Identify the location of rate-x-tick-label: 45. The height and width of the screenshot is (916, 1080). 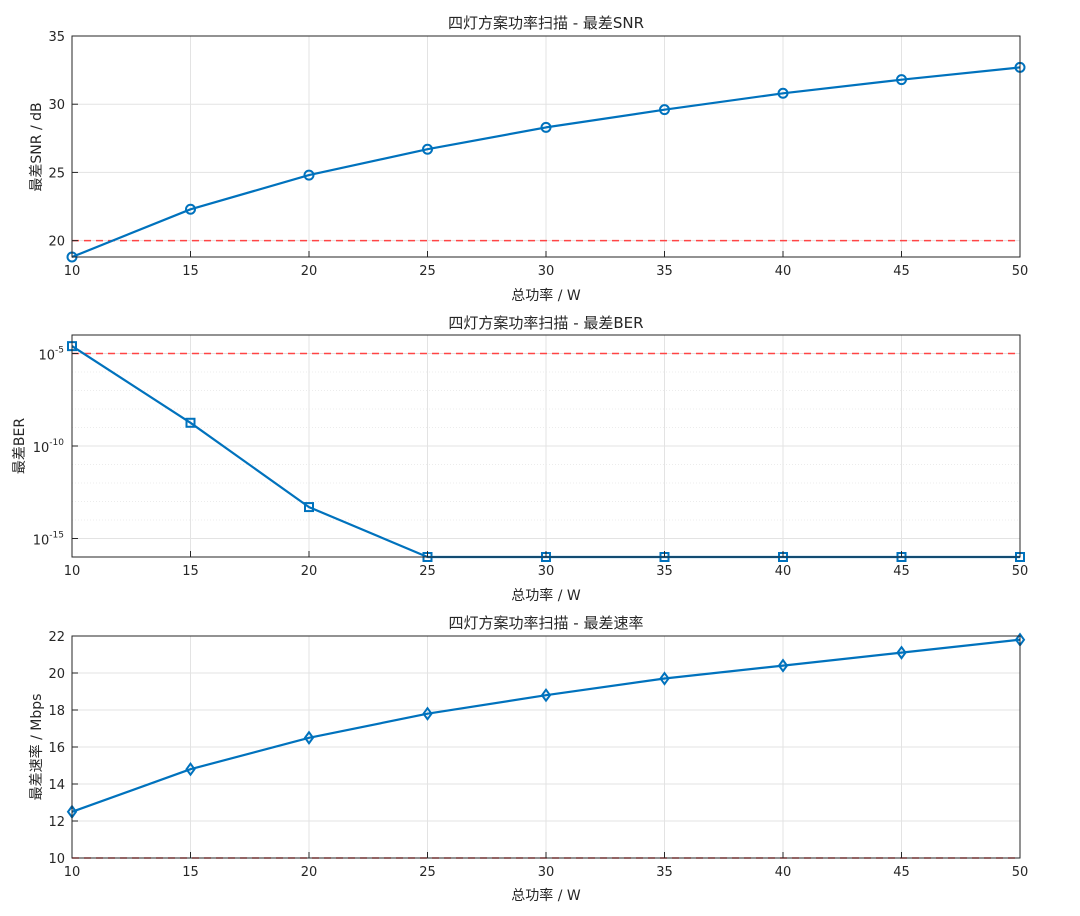
(901, 872).